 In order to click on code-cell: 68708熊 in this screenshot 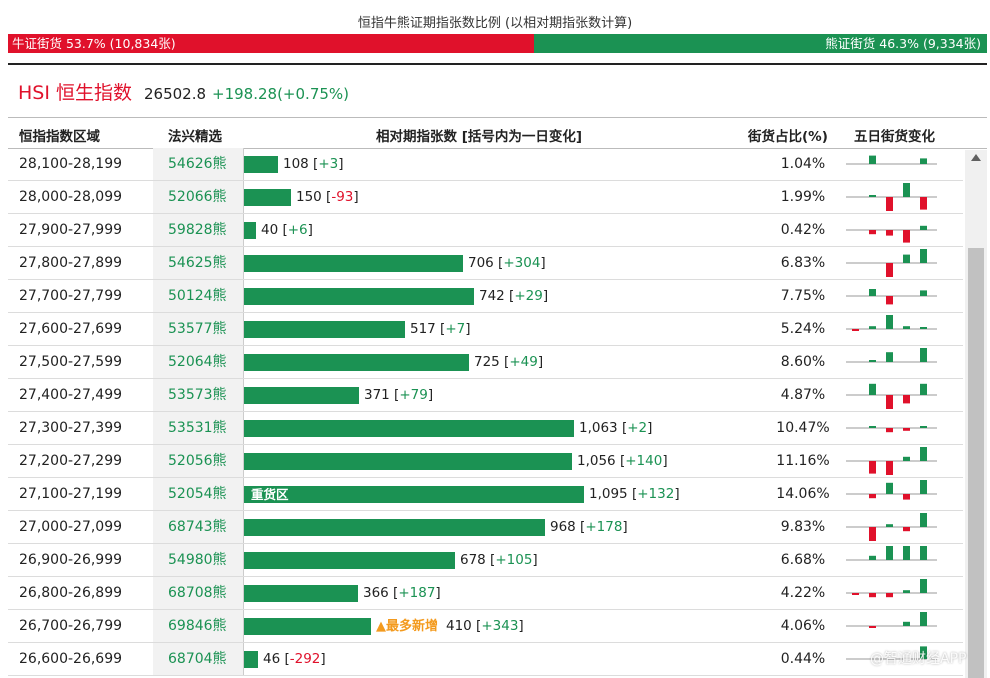, I will do `click(198, 593)`.